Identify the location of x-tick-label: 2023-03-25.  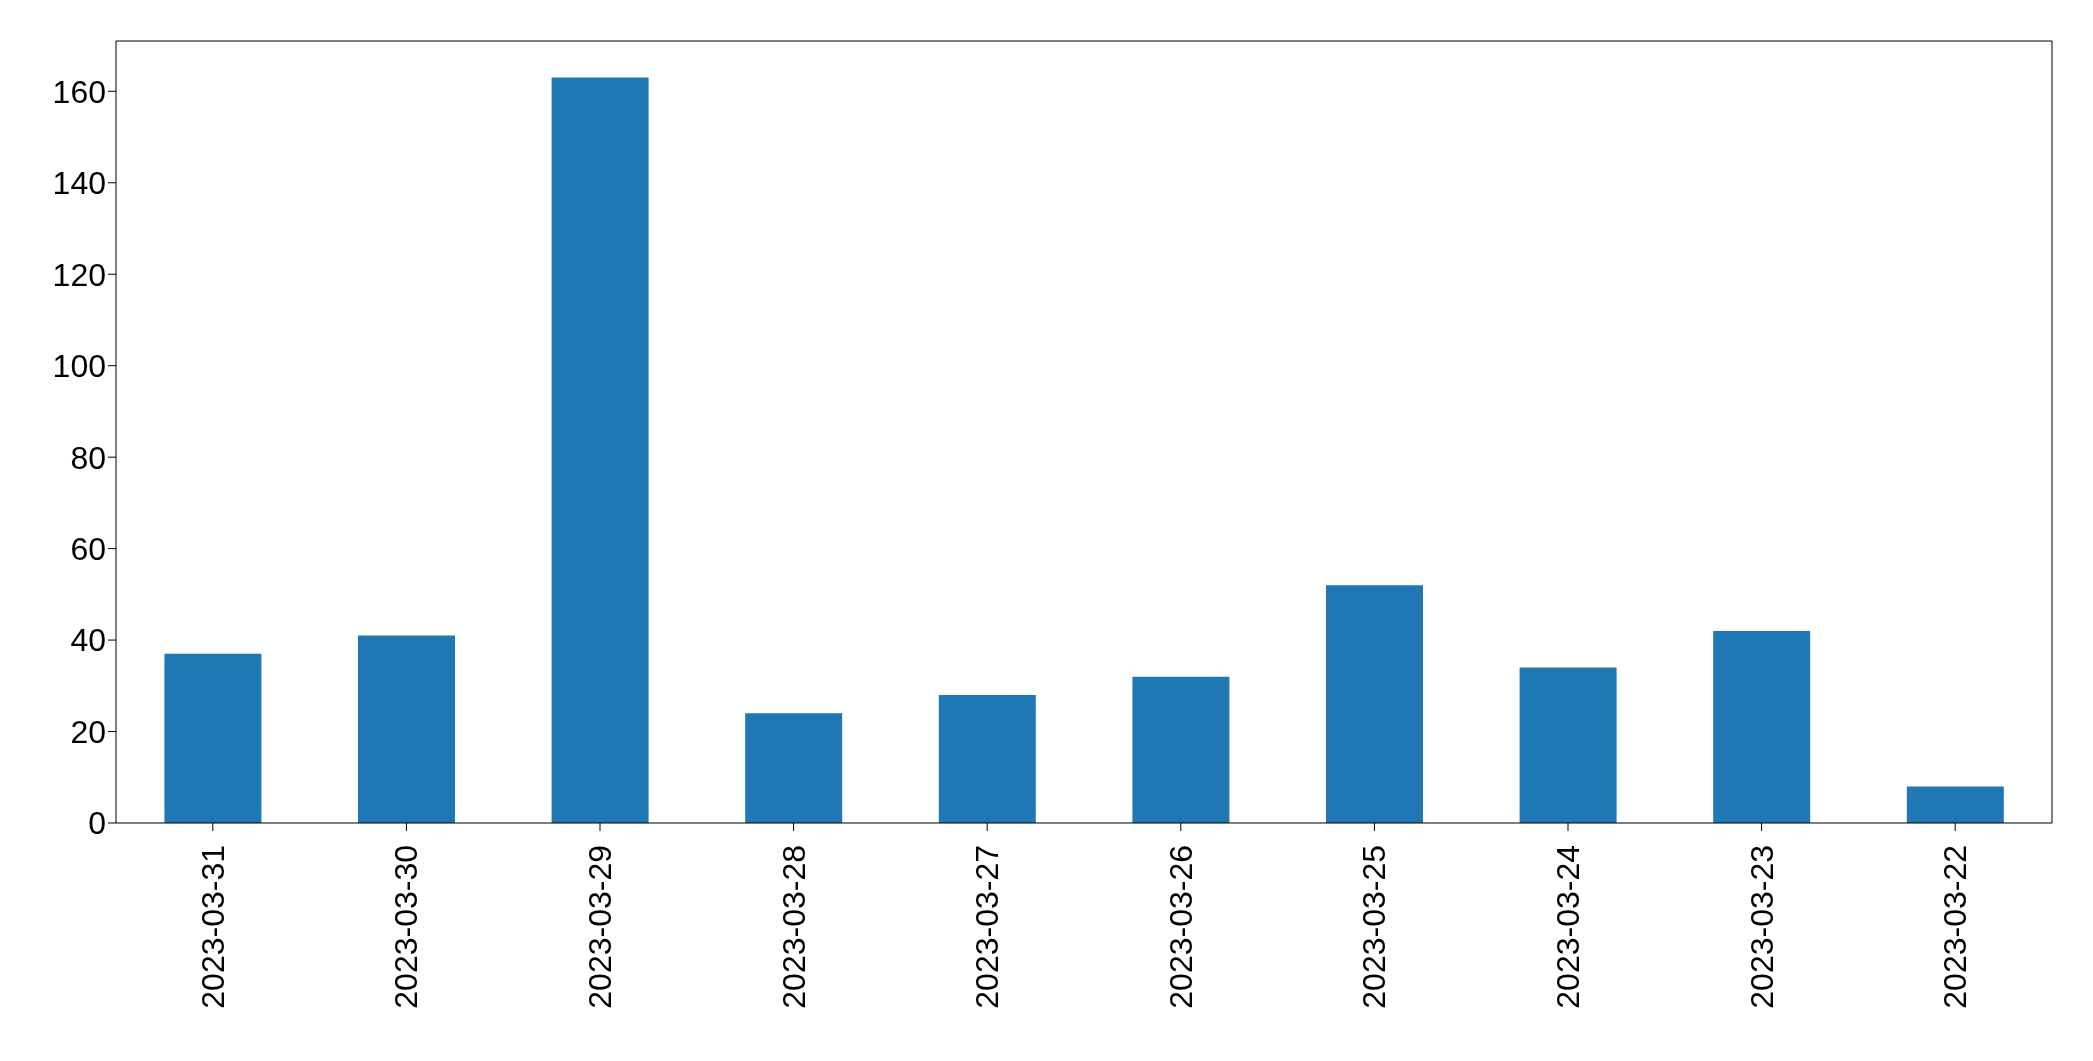
(1374, 927).